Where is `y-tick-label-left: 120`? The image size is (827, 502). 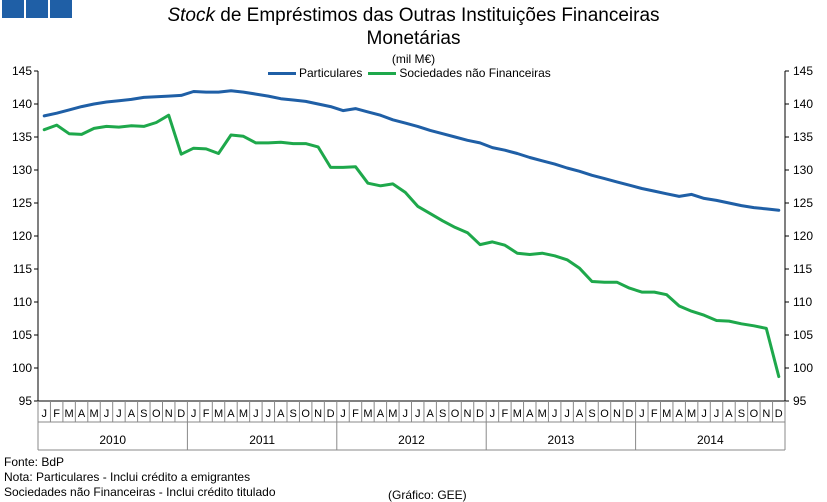
y-tick-label-left: 120 is located at coordinates (22, 236).